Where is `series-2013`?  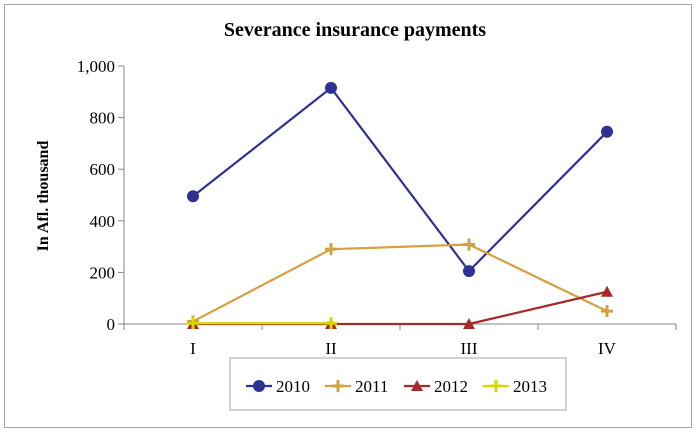 series-2013 is located at coordinates (262, 323).